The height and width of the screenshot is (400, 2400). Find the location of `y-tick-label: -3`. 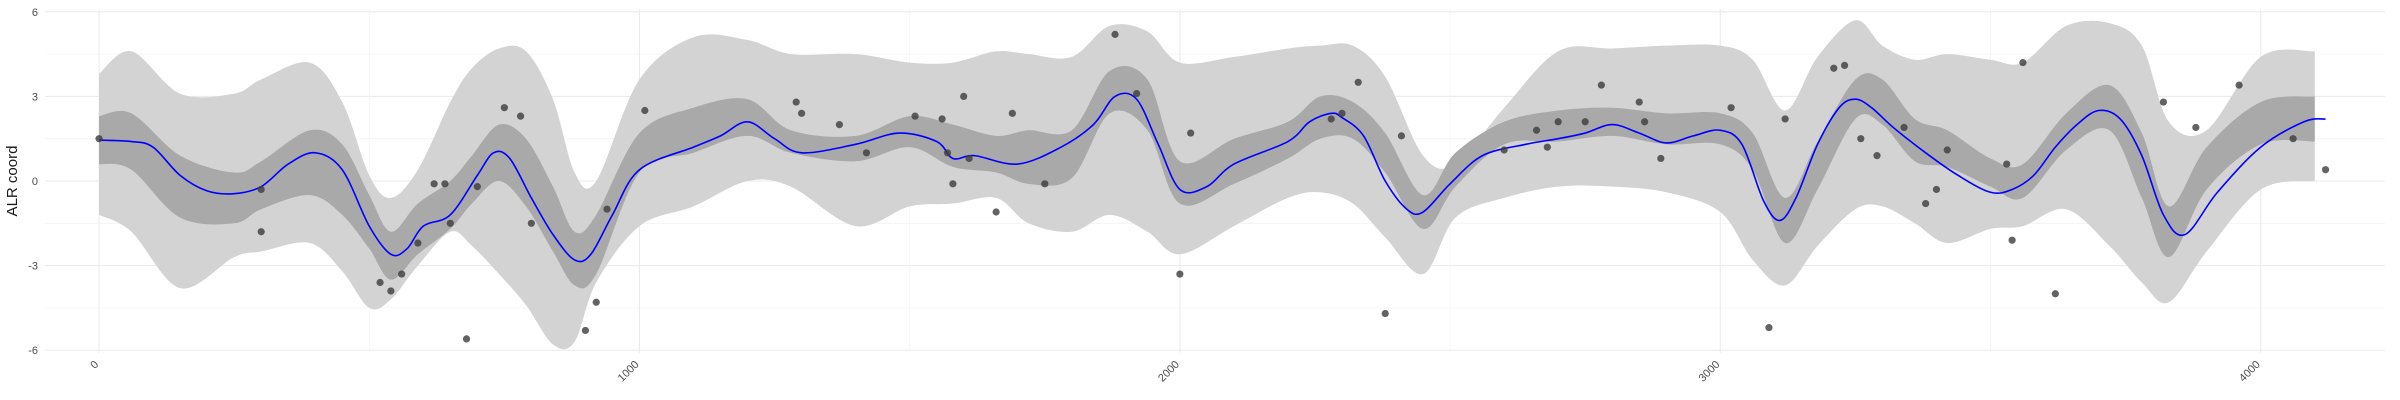

y-tick-label: -3 is located at coordinates (33, 267).